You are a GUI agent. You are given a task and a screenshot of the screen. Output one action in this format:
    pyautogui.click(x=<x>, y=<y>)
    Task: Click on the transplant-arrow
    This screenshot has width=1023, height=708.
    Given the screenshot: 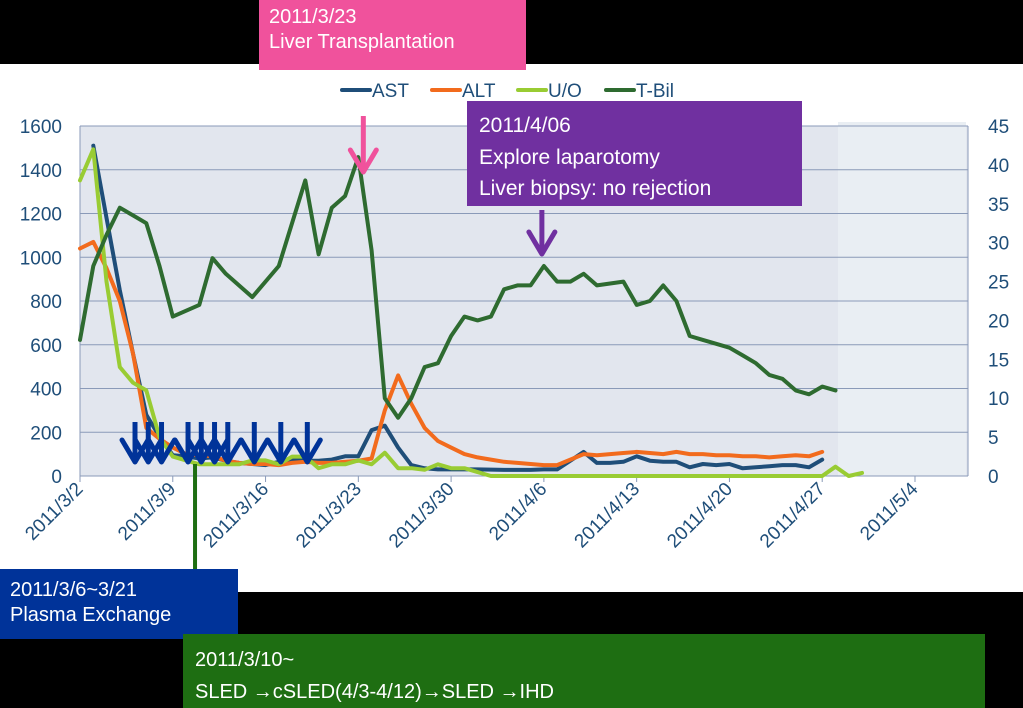 What is the action you would take?
    pyautogui.click(x=363, y=145)
    